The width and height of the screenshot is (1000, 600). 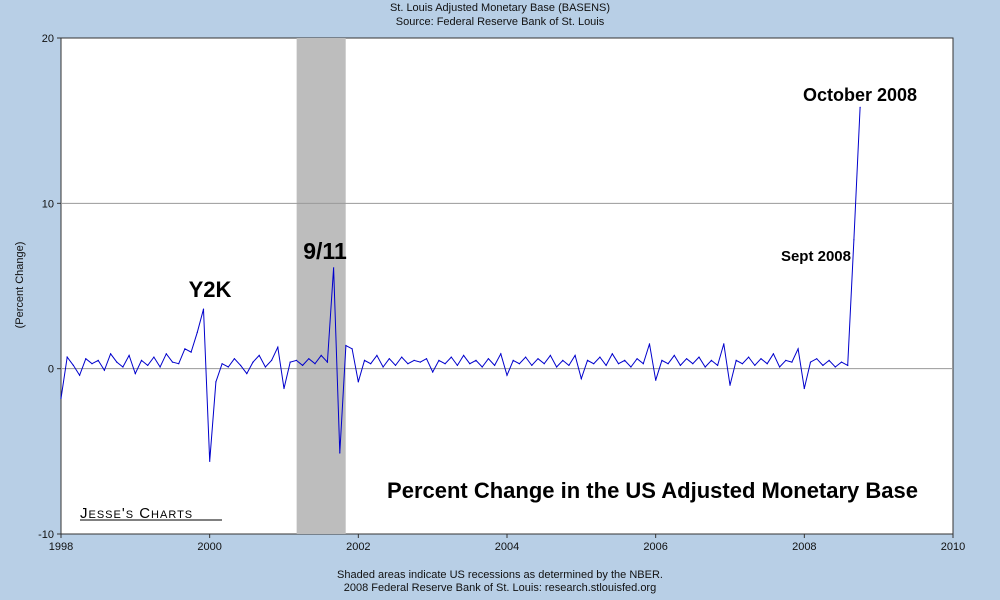 What do you see at coordinates (358, 547) in the screenshot?
I see `x-tick-label: 2002` at bounding box center [358, 547].